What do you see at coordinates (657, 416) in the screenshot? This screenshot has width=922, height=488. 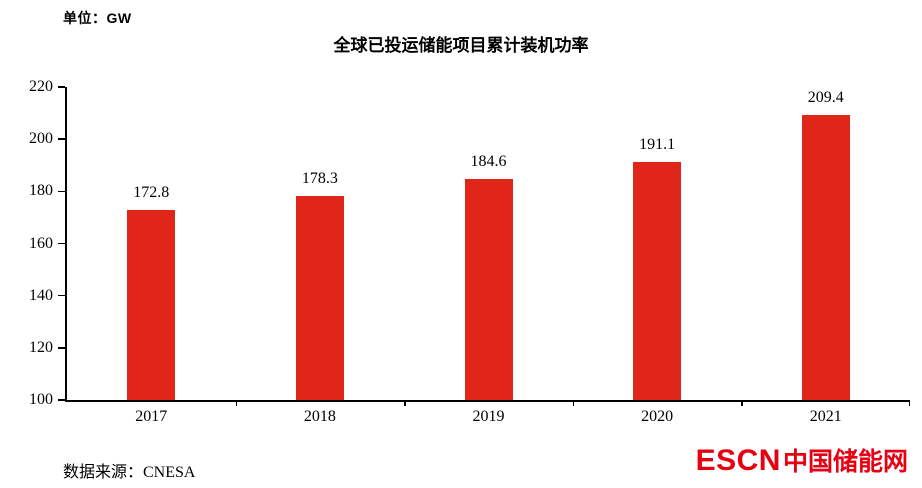 I see `x-axis-label: 2020` at bounding box center [657, 416].